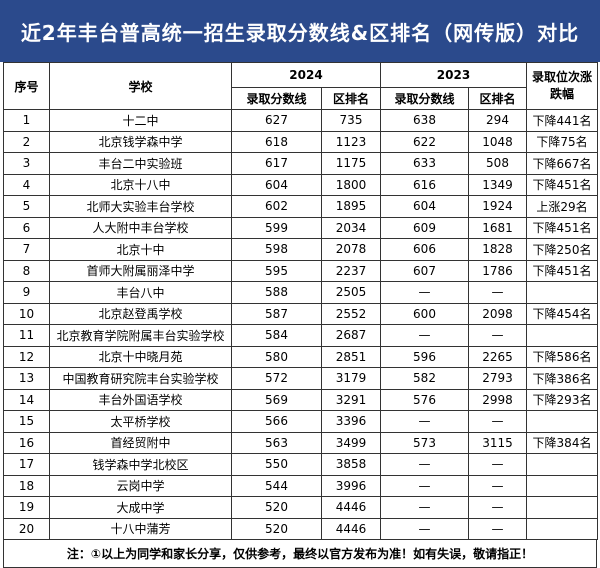 Image resolution: width=600 pixels, height=568 pixels. Describe the element at coordinates (497, 442) in the screenshot. I see `table-cell: 3115` at that location.